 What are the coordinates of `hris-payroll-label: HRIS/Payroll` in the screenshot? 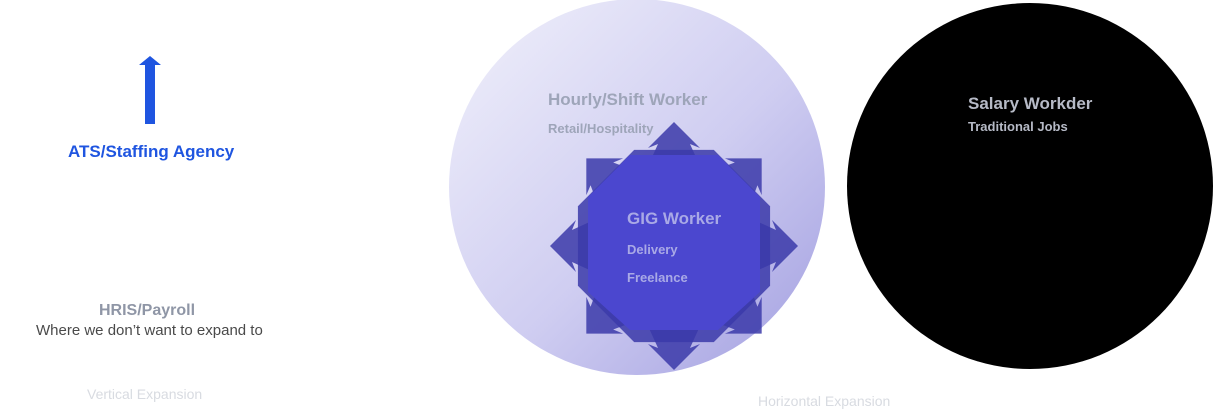 It's located at (147, 310).